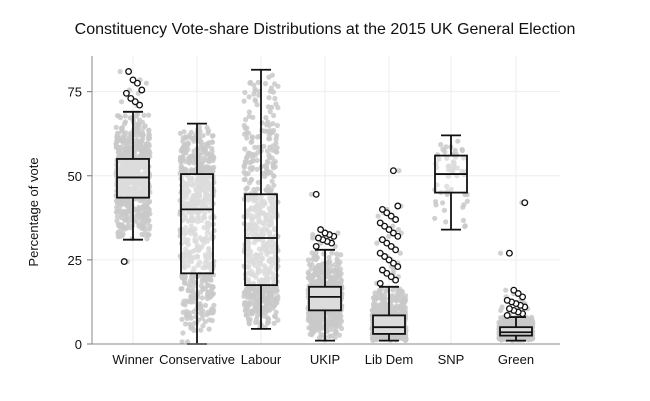  What do you see at coordinates (75, 92) in the screenshot?
I see `y-tick-label-75: 75` at bounding box center [75, 92].